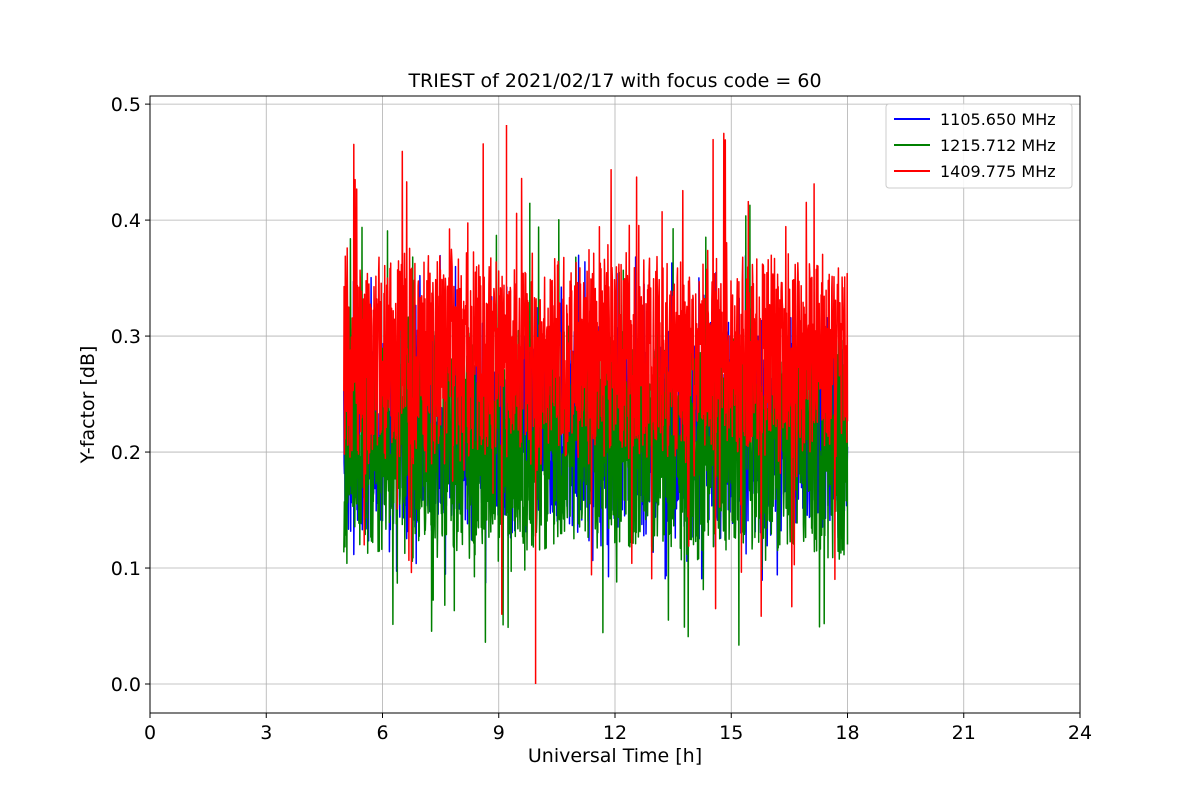 The height and width of the screenshot is (805, 1200). What do you see at coordinates (266, 733) in the screenshot?
I see `x-tick-label: 3` at bounding box center [266, 733].